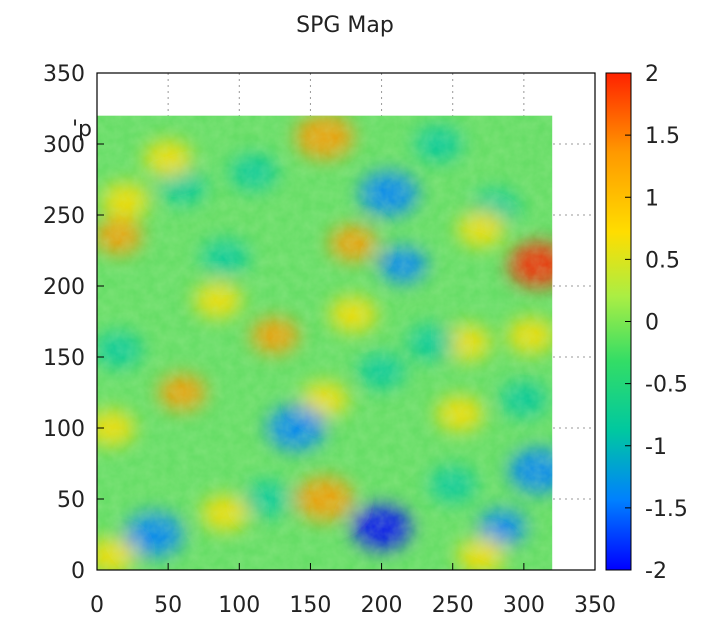 Image resolution: width=704 pixels, height=622 pixels. I want to click on x-tick-label: 0, so click(97, 605).